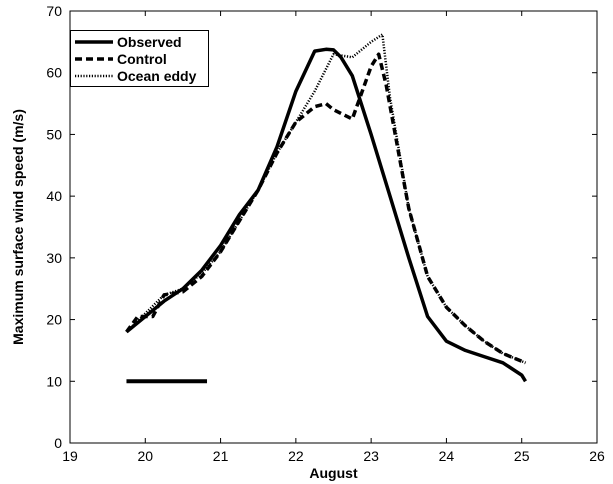 This screenshot has height=484, width=613. I want to click on legend-box, so click(139, 58).